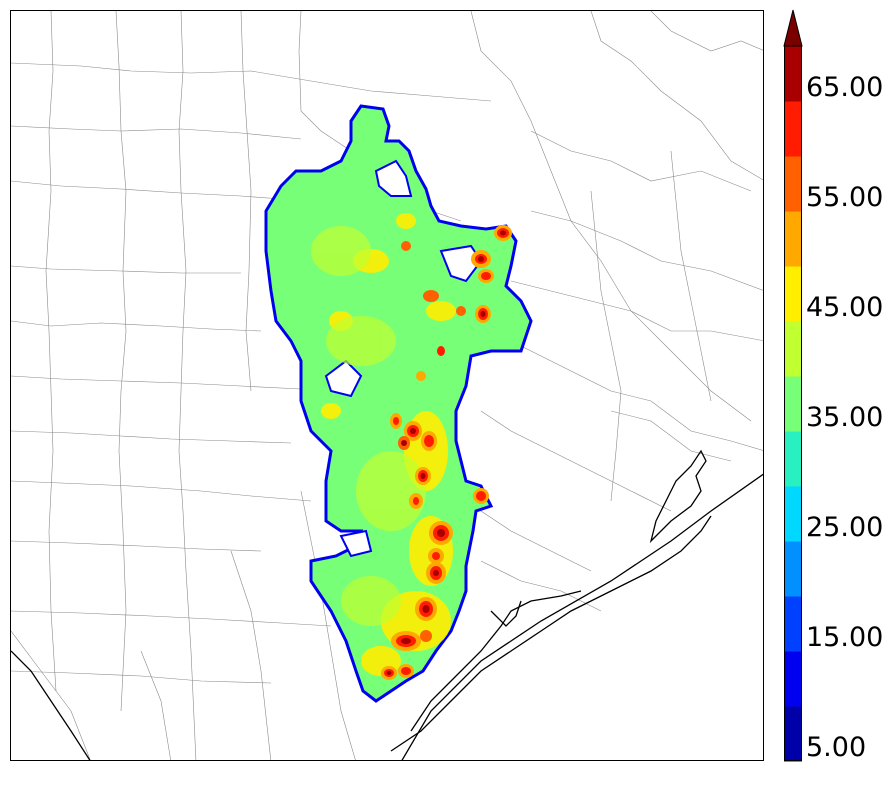 The image size is (894, 785). Describe the element at coordinates (446, 452) in the screenshot. I see `precip-maxima` at that location.